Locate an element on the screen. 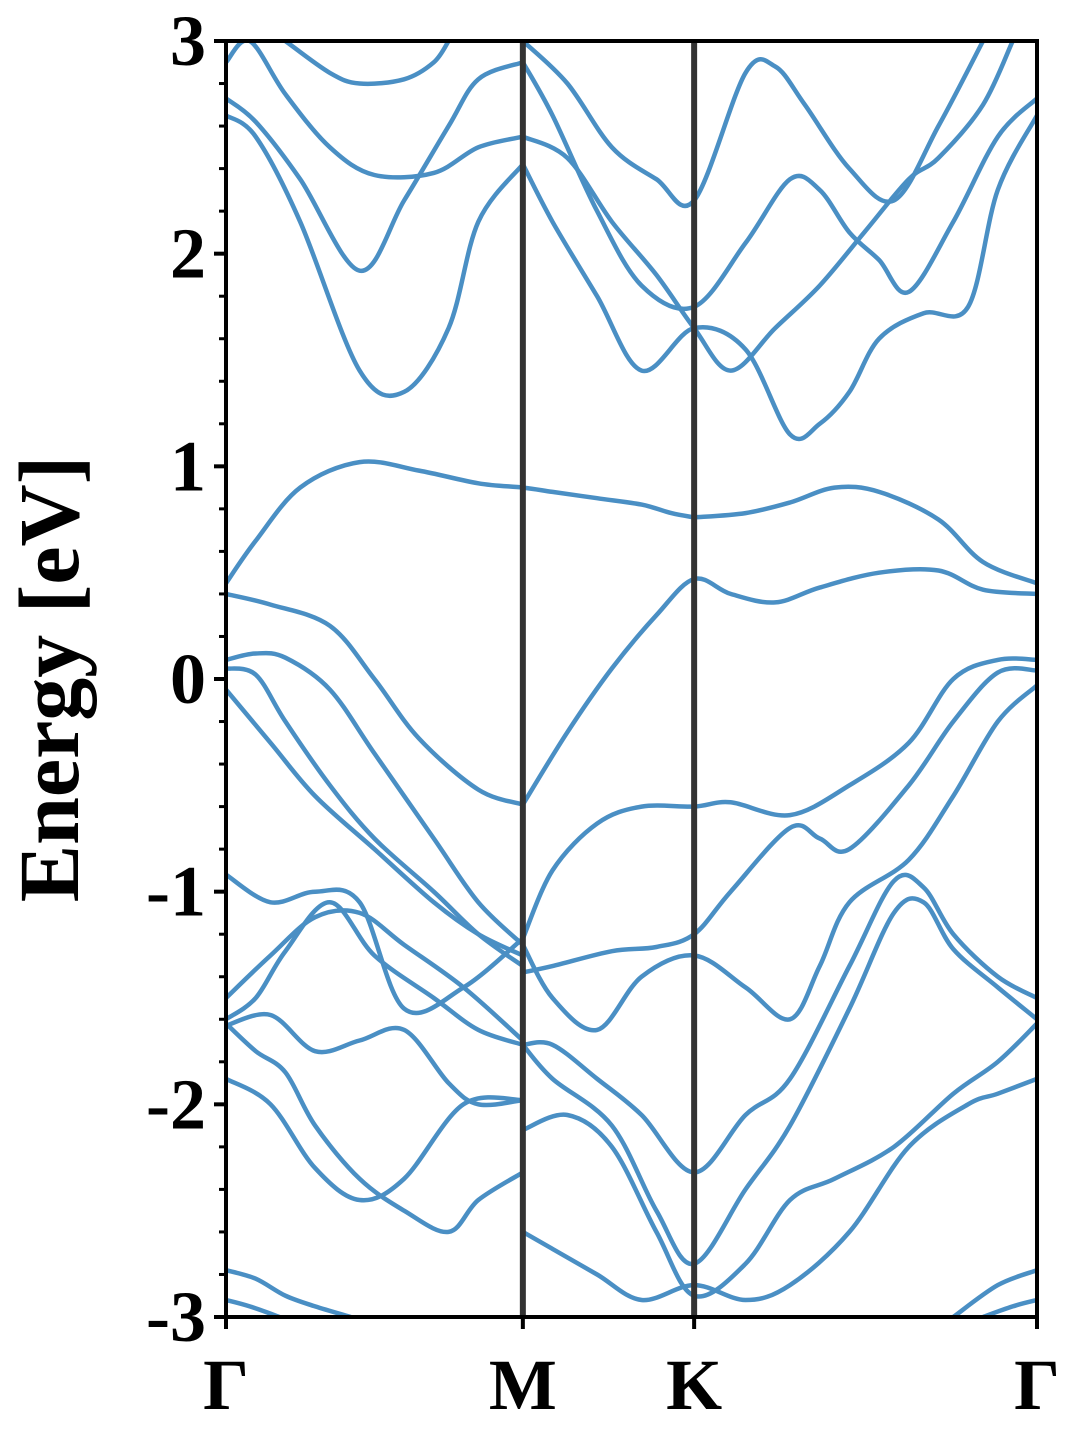 The width and height of the screenshot is (1080, 1440). high-symmetry-lines is located at coordinates (608, 679).